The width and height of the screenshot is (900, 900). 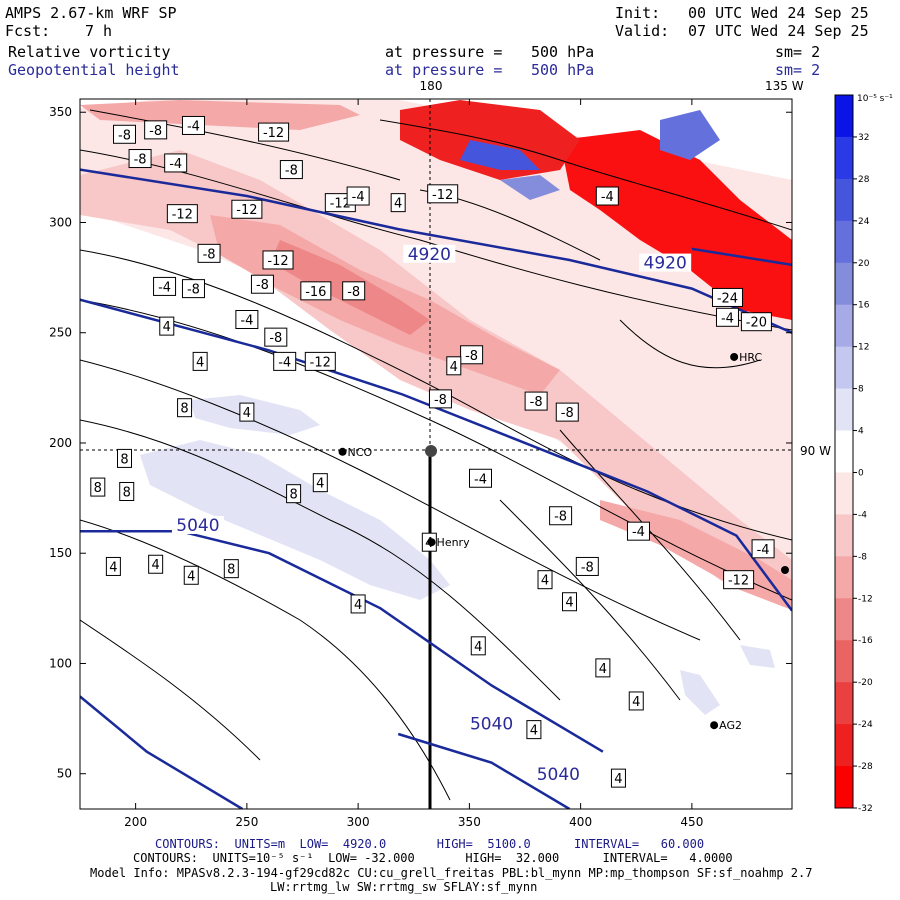 I want to click on colorbar-tick-label: 16, so click(x=864, y=306).